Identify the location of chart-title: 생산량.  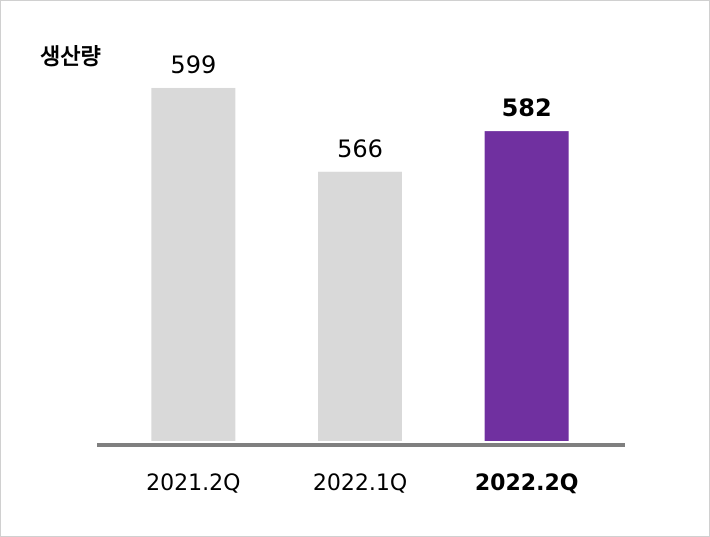
(70, 57).